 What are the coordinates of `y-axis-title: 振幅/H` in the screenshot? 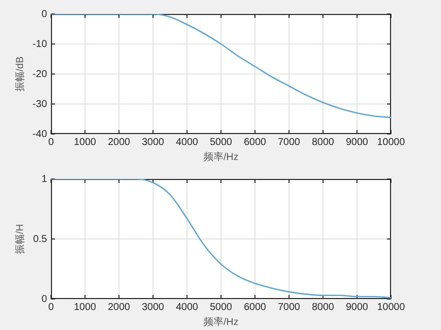 It's located at (20, 239).